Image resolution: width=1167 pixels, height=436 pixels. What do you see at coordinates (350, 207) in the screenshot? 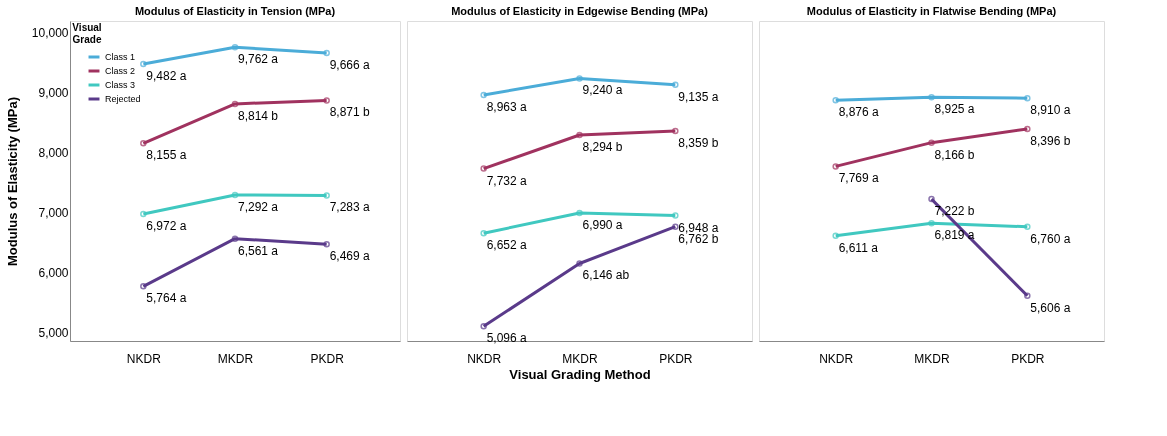
I see `data-label: 7,283 a` at bounding box center [350, 207].